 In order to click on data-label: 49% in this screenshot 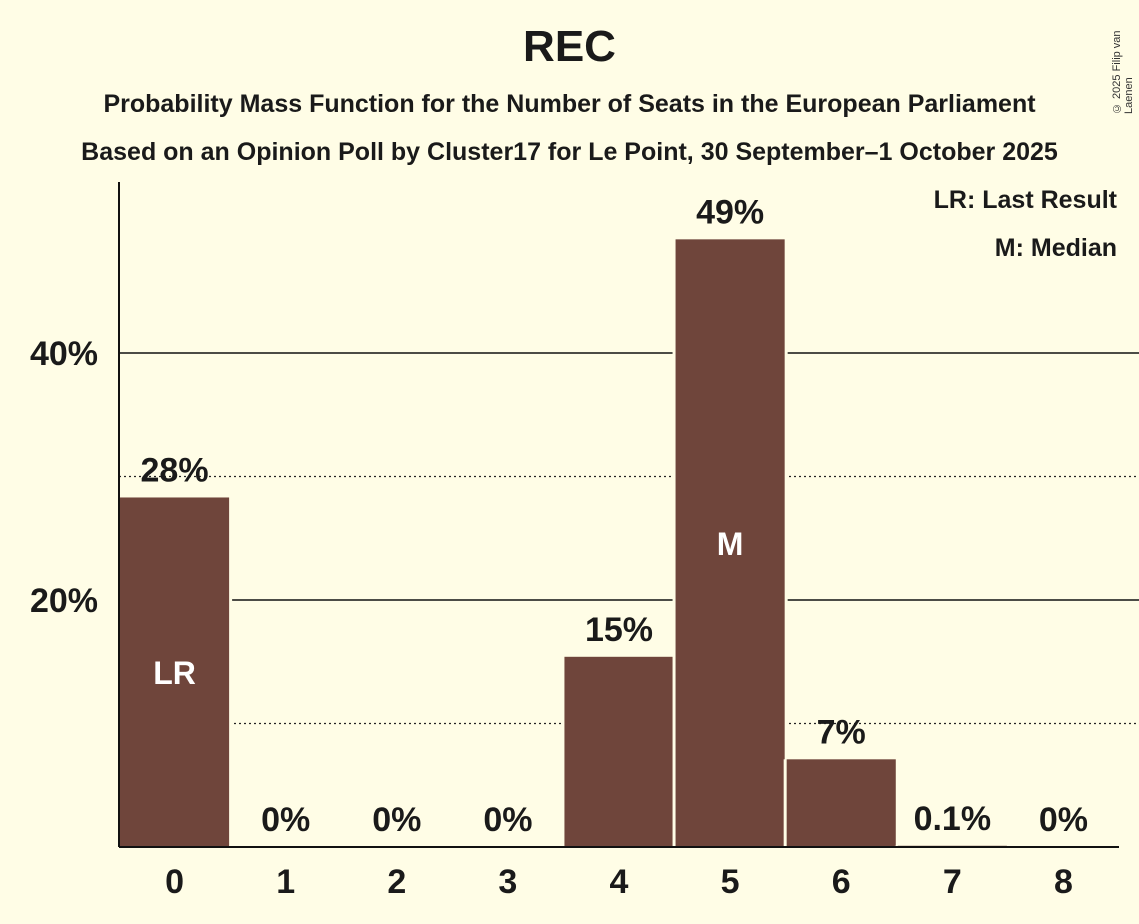, I will do `click(730, 212)`.